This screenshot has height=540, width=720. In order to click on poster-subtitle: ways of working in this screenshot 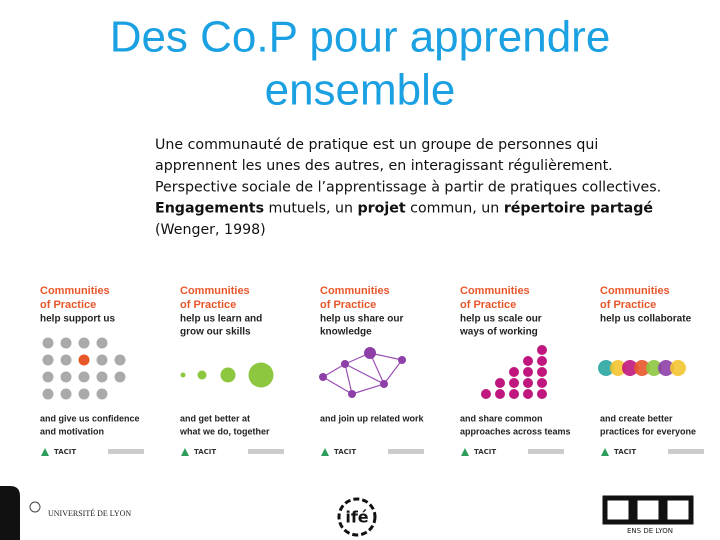, I will do `click(498, 332)`.